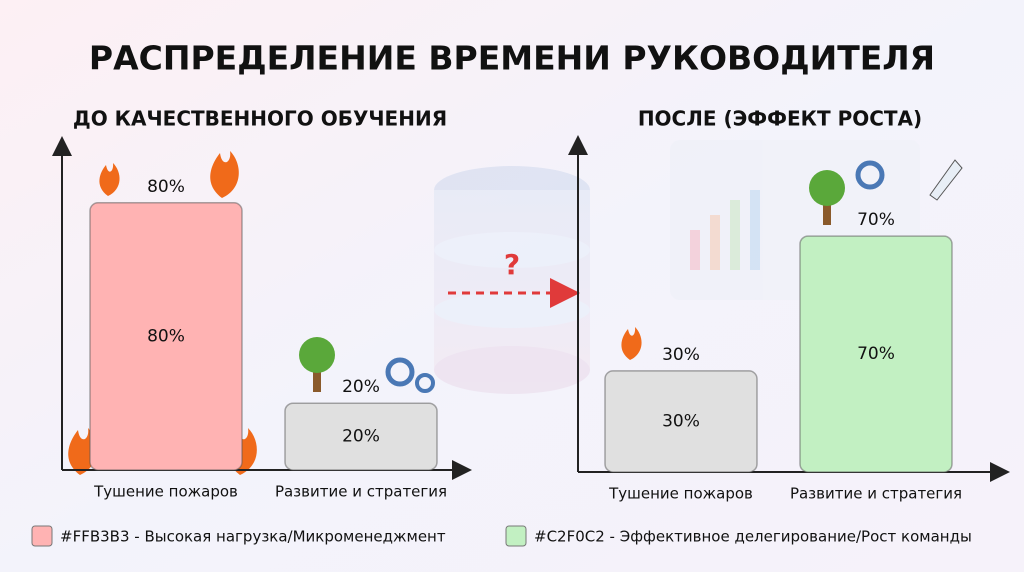 This screenshot has width=1024, height=572. What do you see at coordinates (512, 264) in the screenshot?
I see `question-mark: ?` at bounding box center [512, 264].